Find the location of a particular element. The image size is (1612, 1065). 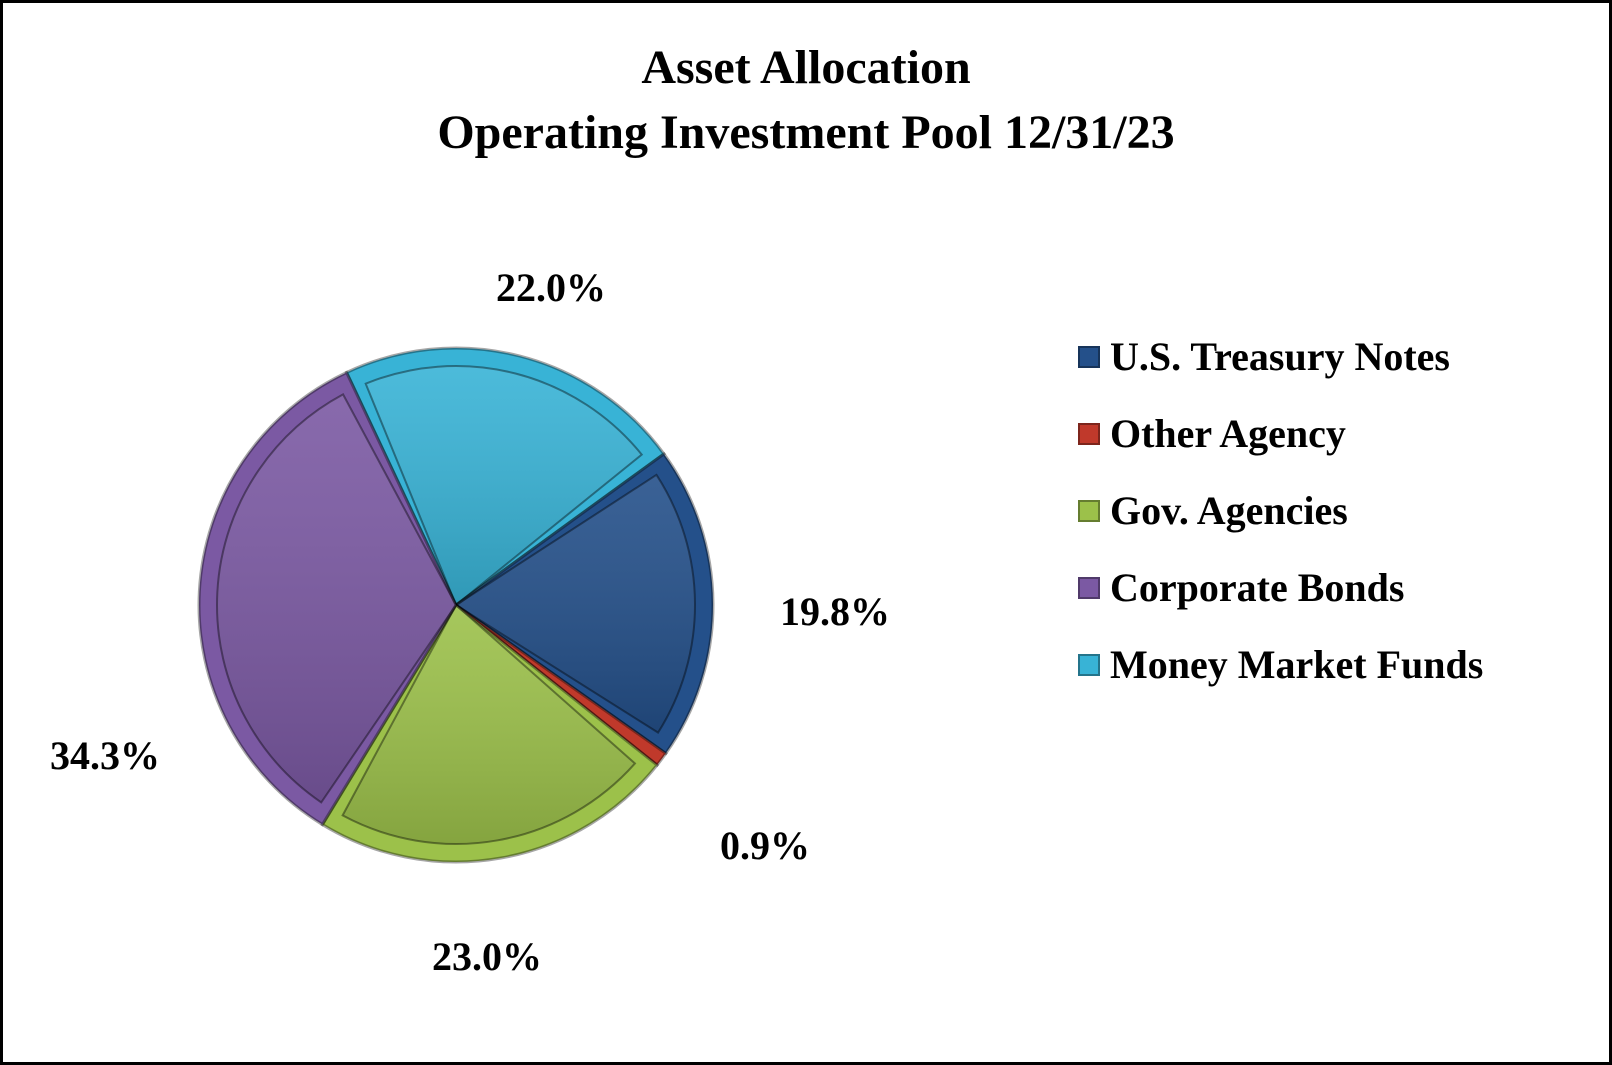

label-corporate-bonds: 34.3% is located at coordinates (105, 755).